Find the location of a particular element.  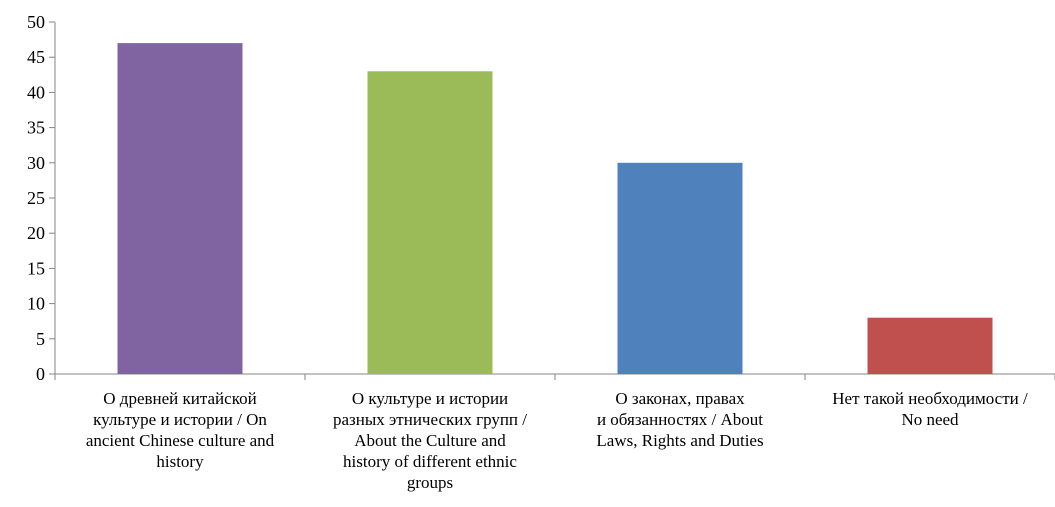

x-tick-label-line: About the Culture and is located at coordinates (430, 440).